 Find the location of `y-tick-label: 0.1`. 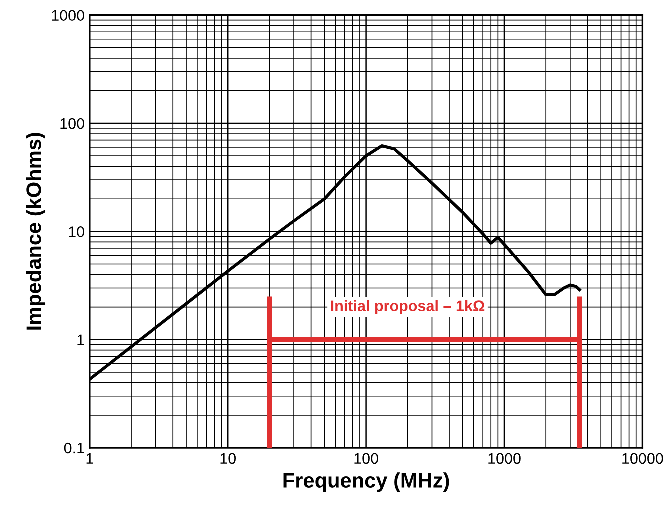

y-tick-label: 0.1 is located at coordinates (74, 448).